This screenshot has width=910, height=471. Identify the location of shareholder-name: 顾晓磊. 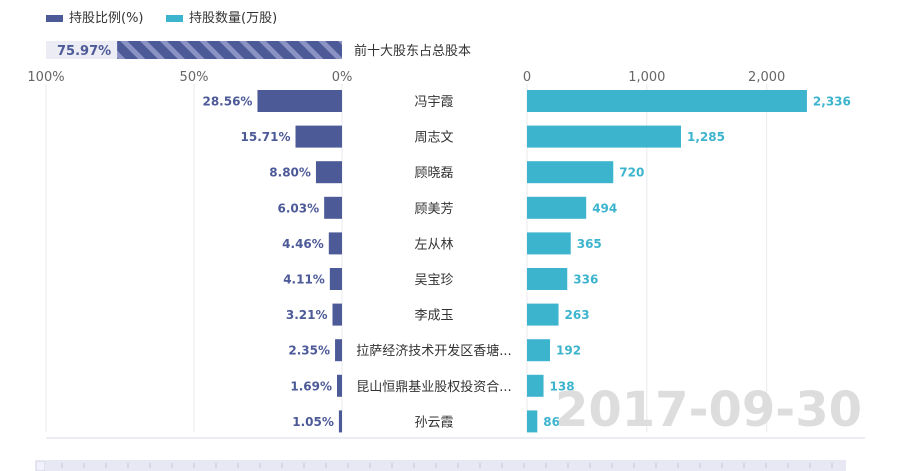
(433, 173).